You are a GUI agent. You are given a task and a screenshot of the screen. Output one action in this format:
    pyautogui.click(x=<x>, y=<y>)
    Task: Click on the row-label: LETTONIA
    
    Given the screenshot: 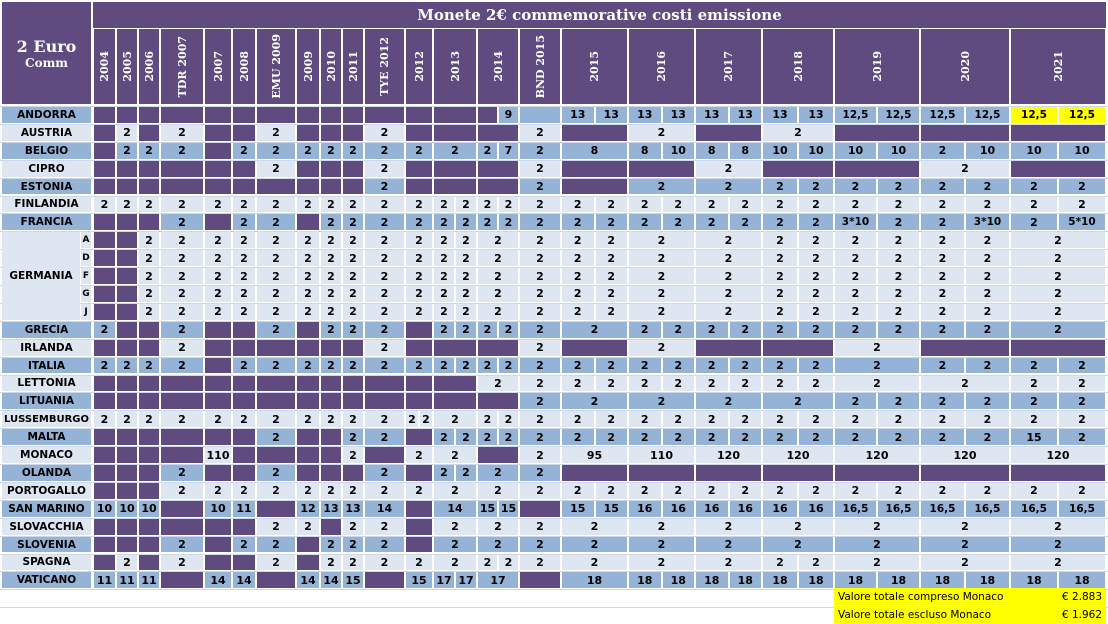 What is the action you would take?
    pyautogui.click(x=46, y=383)
    